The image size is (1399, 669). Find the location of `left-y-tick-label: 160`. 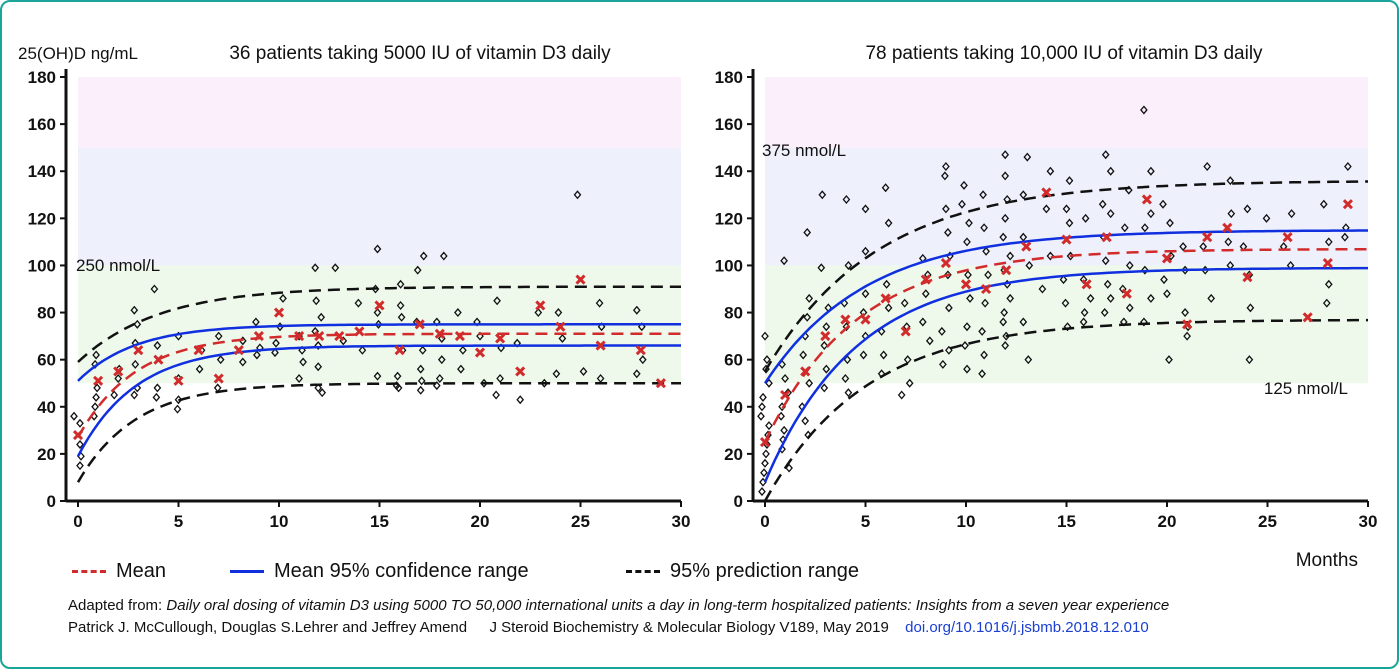

left-y-tick-label: 160 is located at coordinates (42, 124).